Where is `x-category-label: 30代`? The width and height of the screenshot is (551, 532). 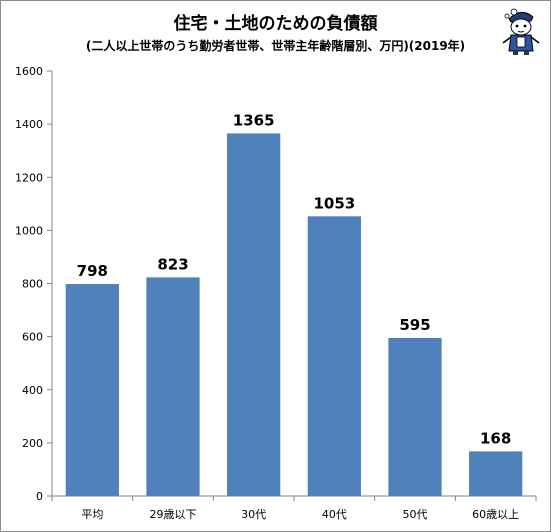
x-category-label: 30代 is located at coordinates (253, 514).